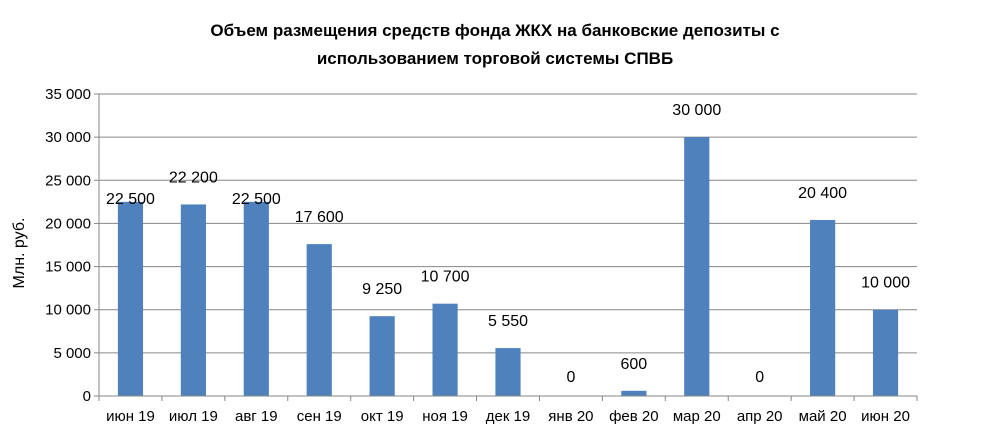 The width and height of the screenshot is (991, 445). What do you see at coordinates (697, 416) in the screenshot?
I see `x-tick-label: мар 20` at bounding box center [697, 416].